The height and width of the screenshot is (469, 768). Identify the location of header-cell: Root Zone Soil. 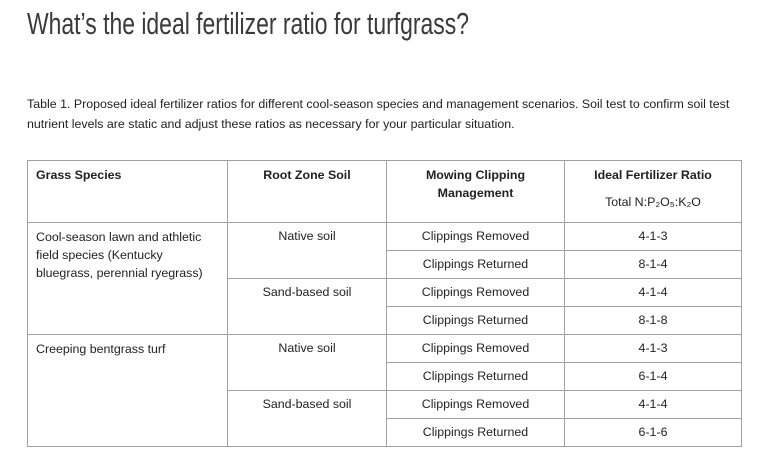
(307, 191).